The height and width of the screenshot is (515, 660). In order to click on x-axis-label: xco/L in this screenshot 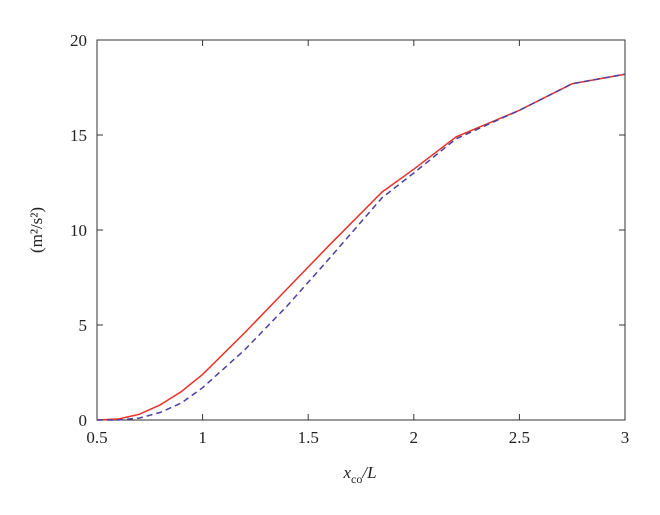, I will do `click(359, 474)`.